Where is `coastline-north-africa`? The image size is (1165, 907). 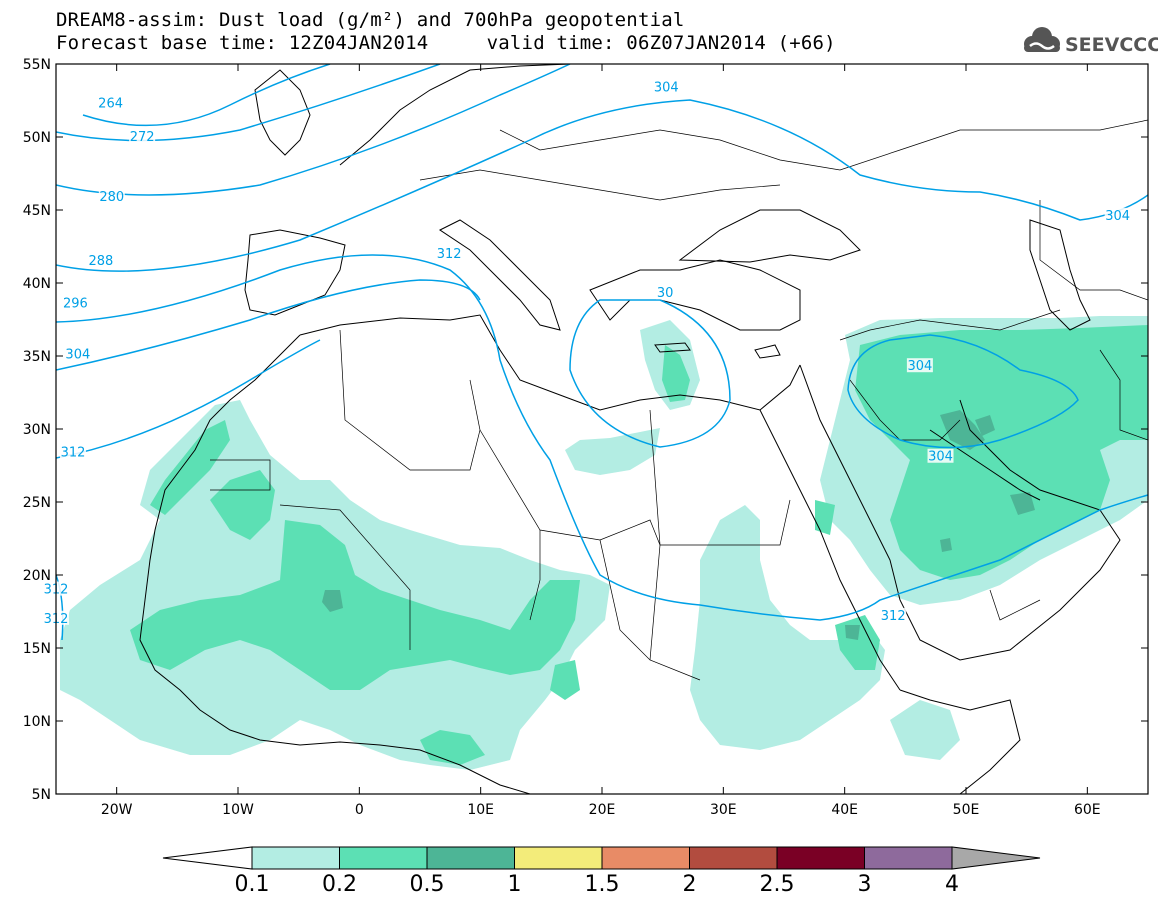
coastline-north-africa is located at coordinates (550, 362).